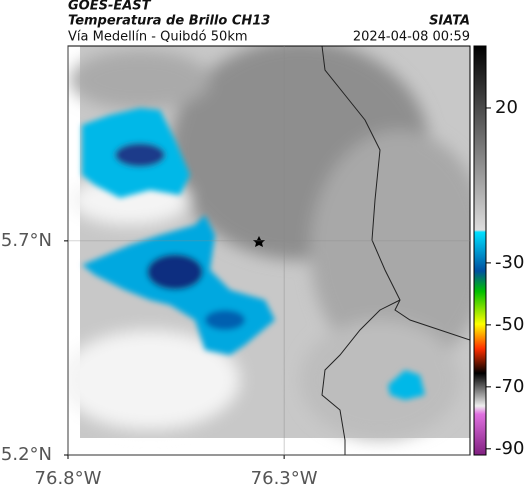 The height and width of the screenshot is (495, 526). What do you see at coordinates (506, 107) in the screenshot?
I see `colorbar-label: 20` at bounding box center [506, 107].